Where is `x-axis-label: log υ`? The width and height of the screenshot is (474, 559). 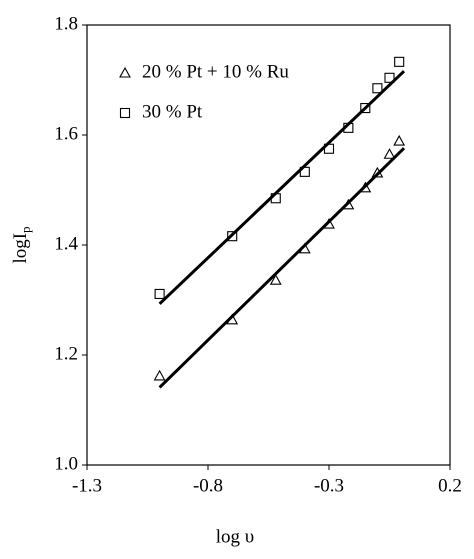
x-axis-label: log υ is located at coordinates (235, 536).